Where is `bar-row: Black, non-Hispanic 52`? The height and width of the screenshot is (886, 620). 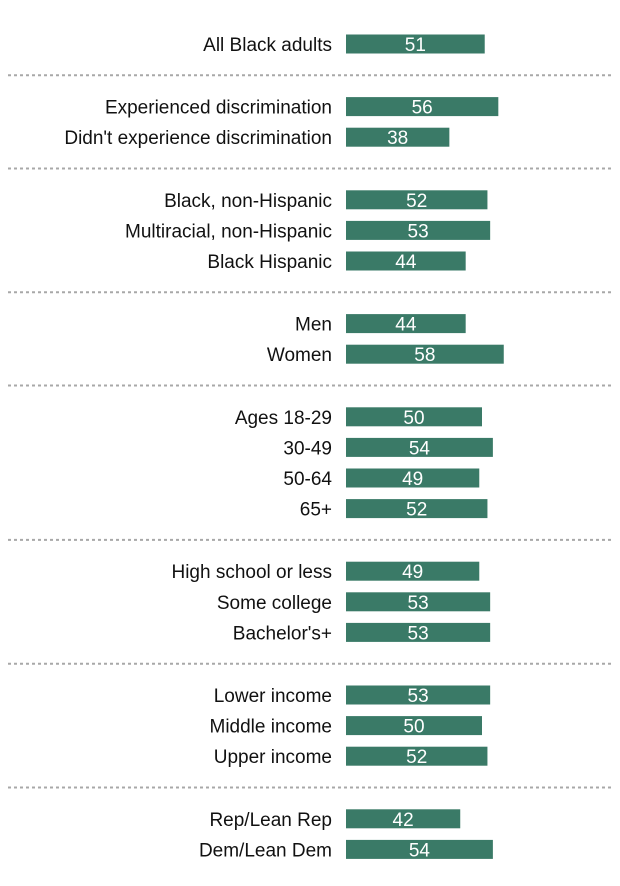 bar-row: Black, non-Hispanic 52 is located at coordinates (326, 201).